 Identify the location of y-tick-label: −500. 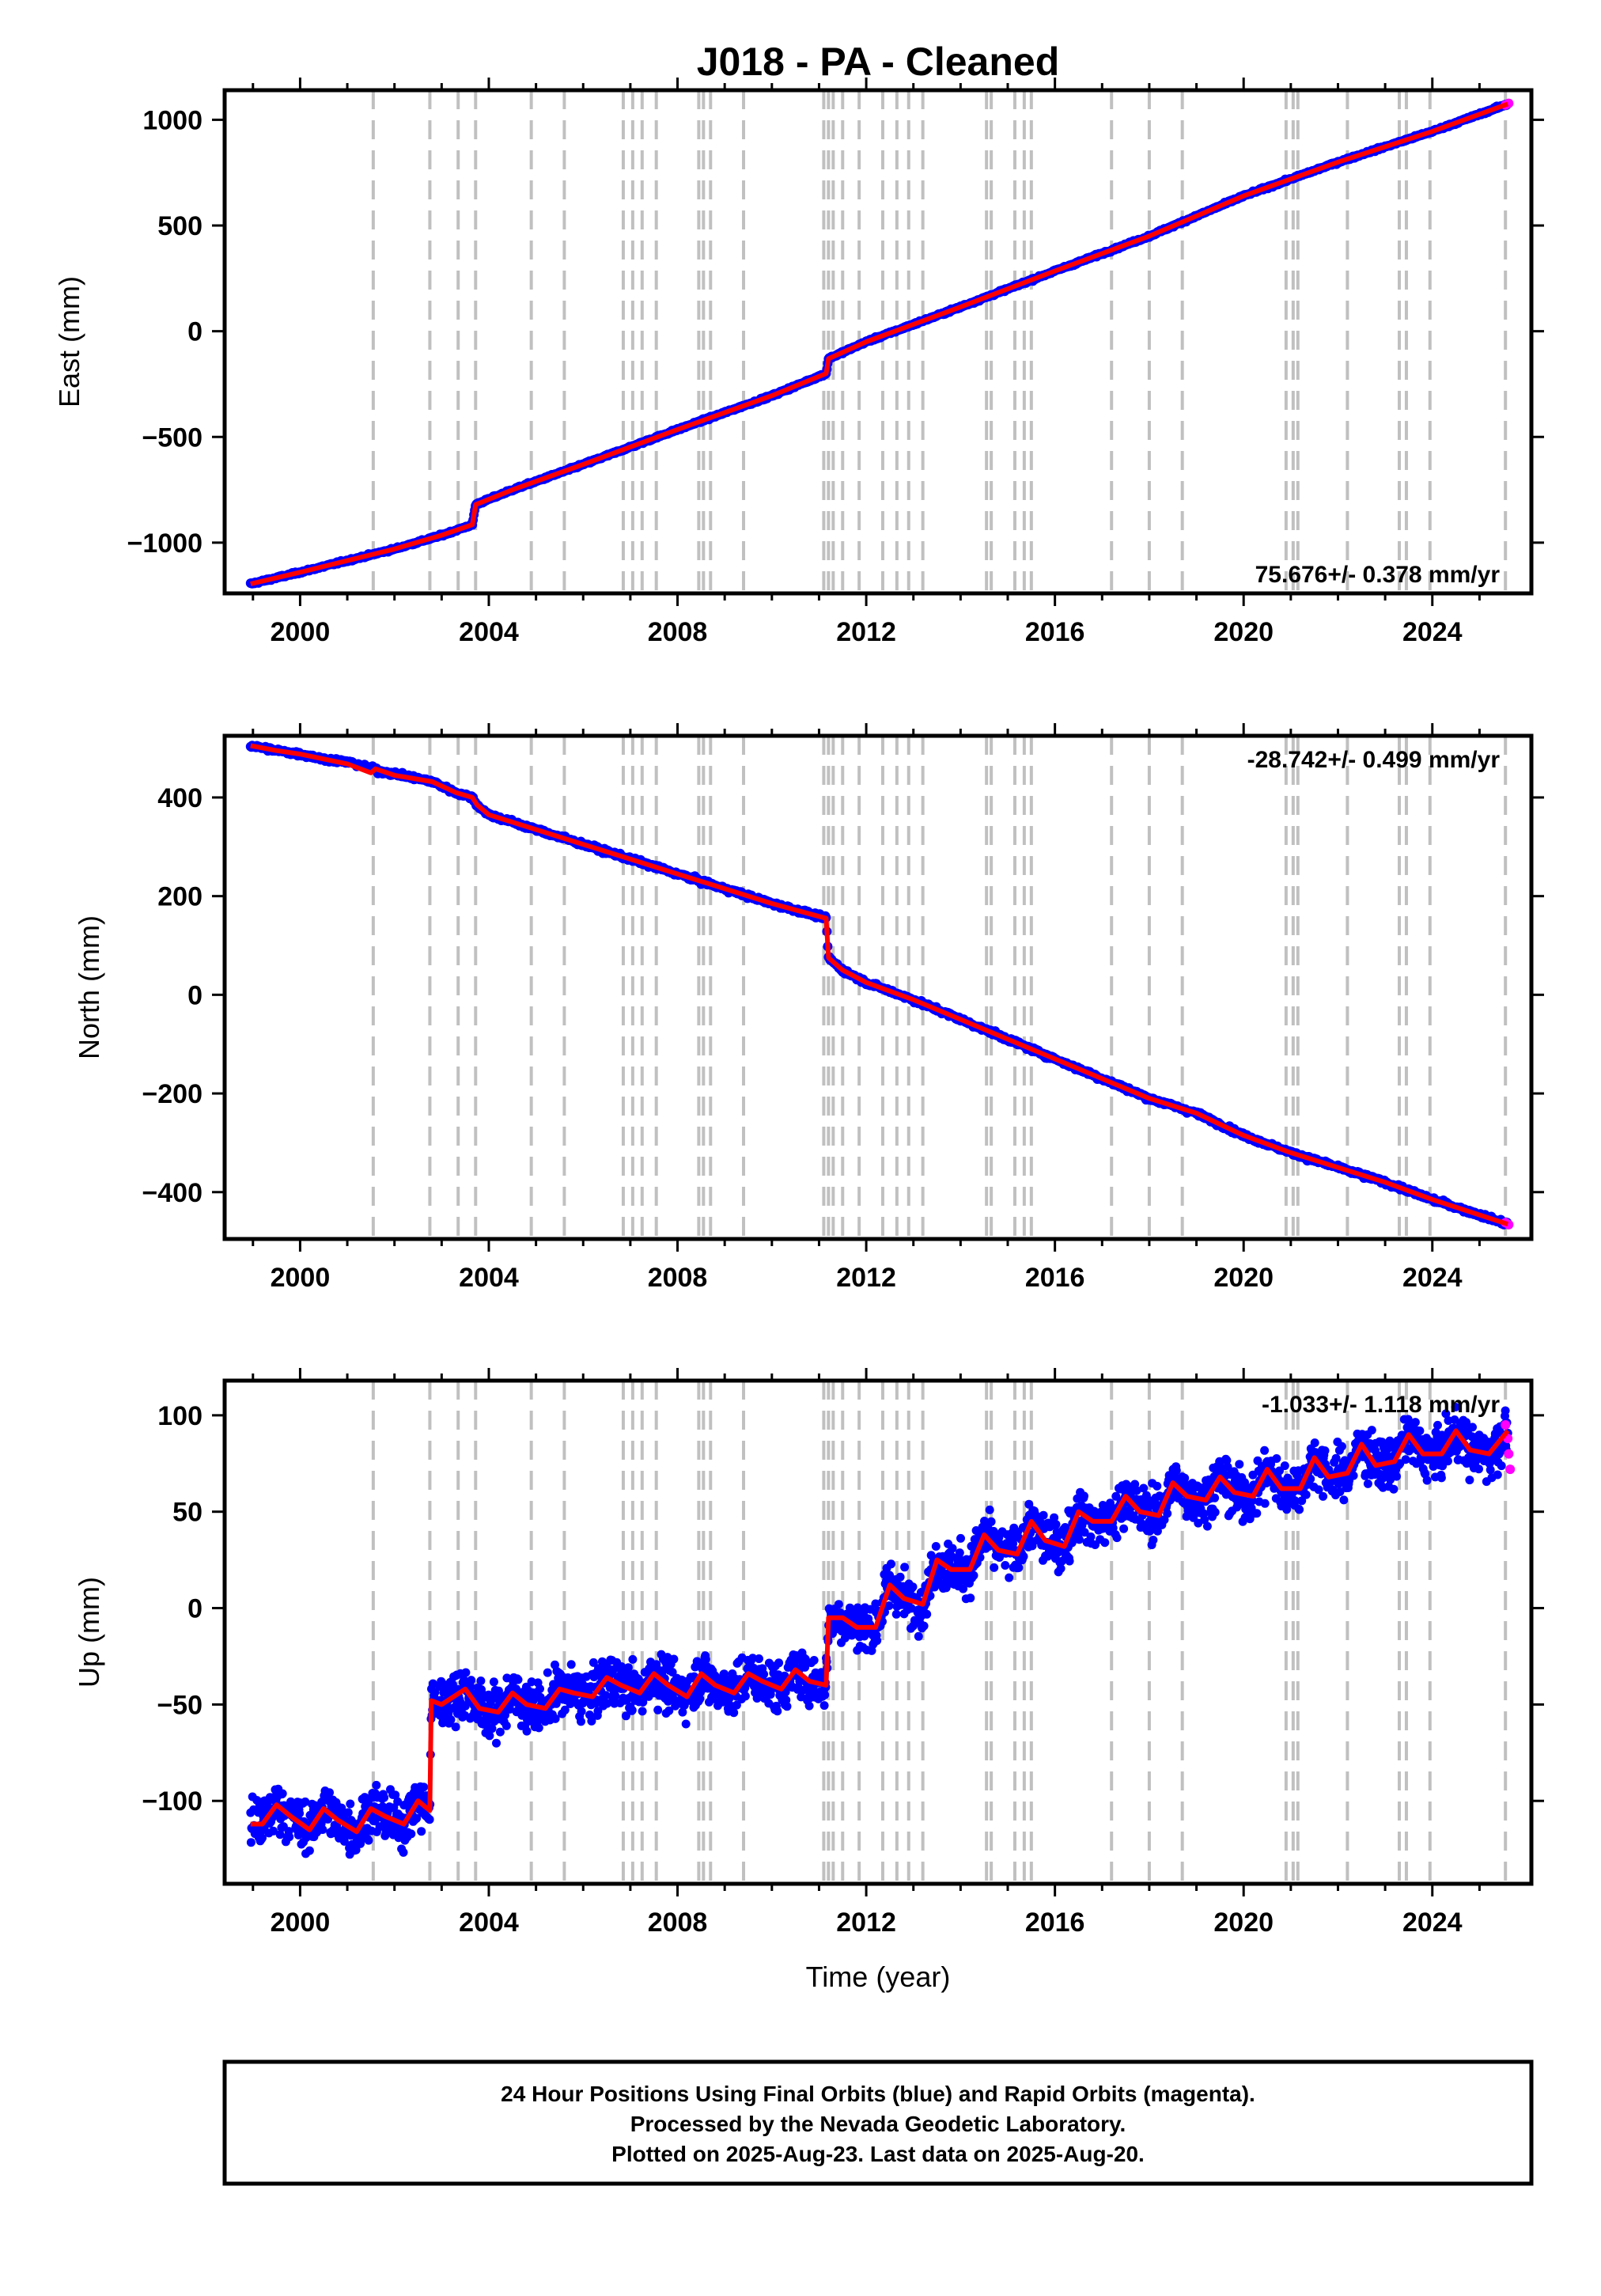
(172, 437).